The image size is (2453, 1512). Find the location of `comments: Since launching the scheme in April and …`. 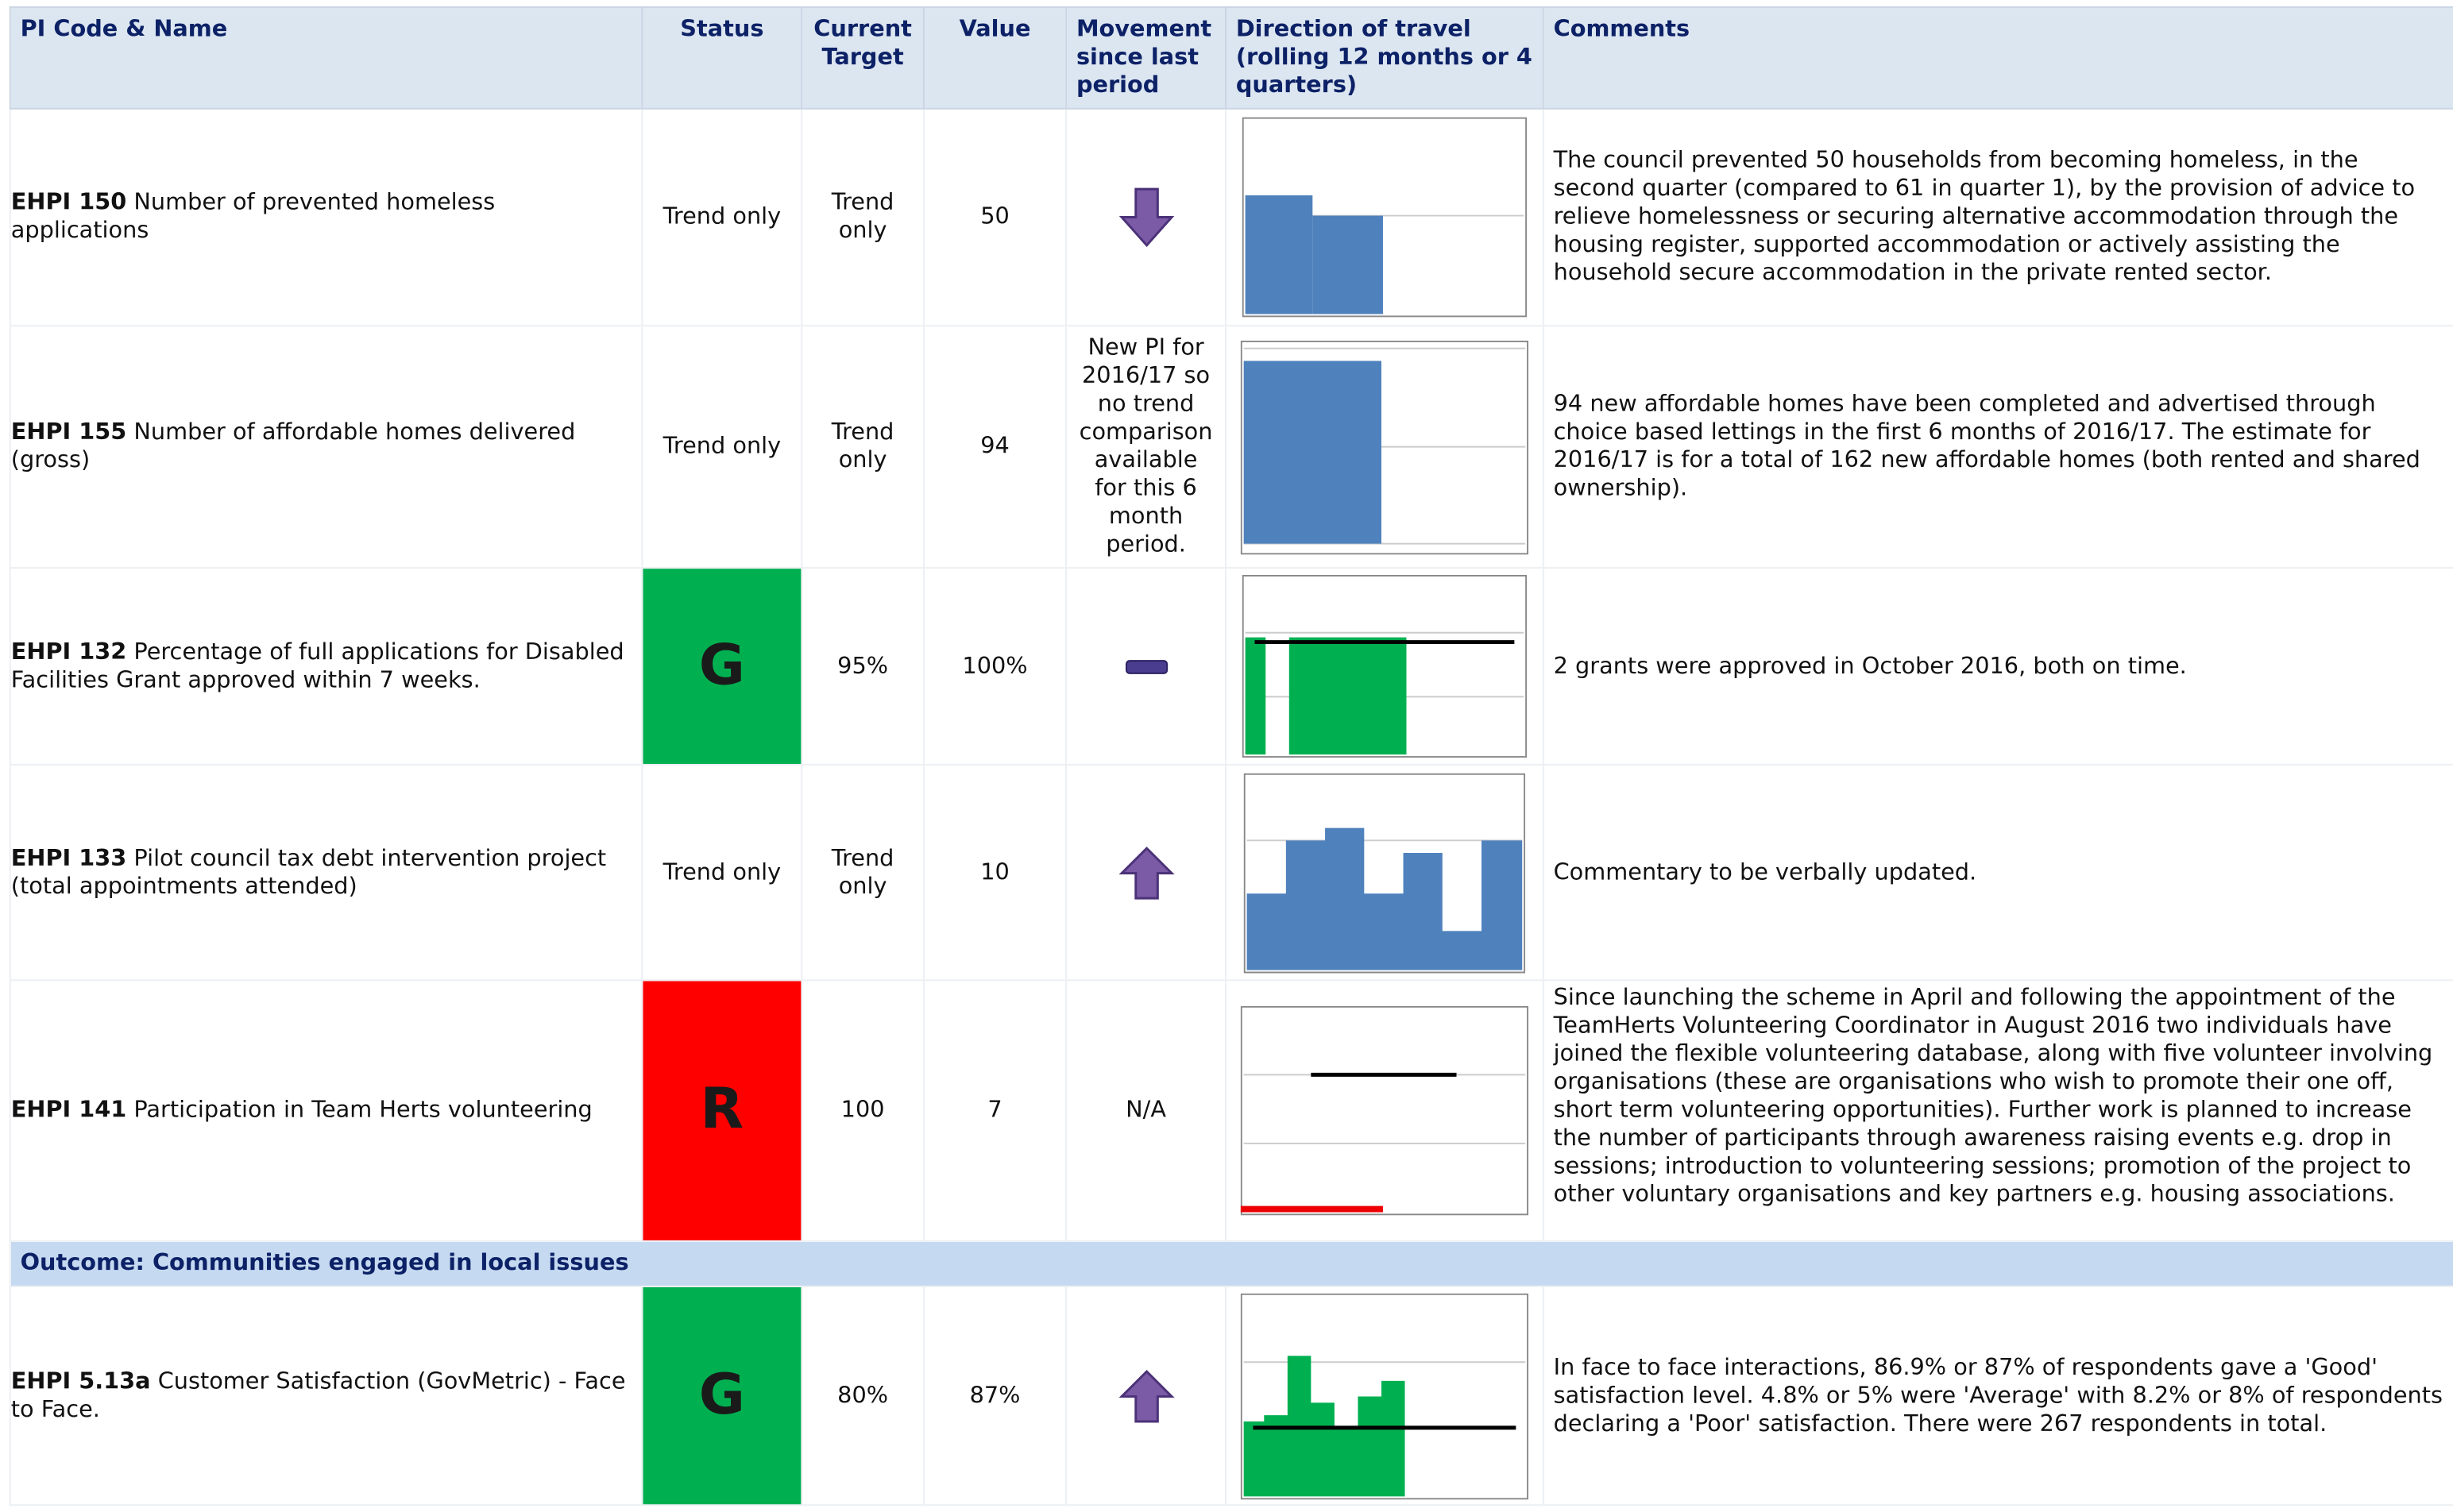

comments: Since launching the scheme in April and … is located at coordinates (1998, 1110).